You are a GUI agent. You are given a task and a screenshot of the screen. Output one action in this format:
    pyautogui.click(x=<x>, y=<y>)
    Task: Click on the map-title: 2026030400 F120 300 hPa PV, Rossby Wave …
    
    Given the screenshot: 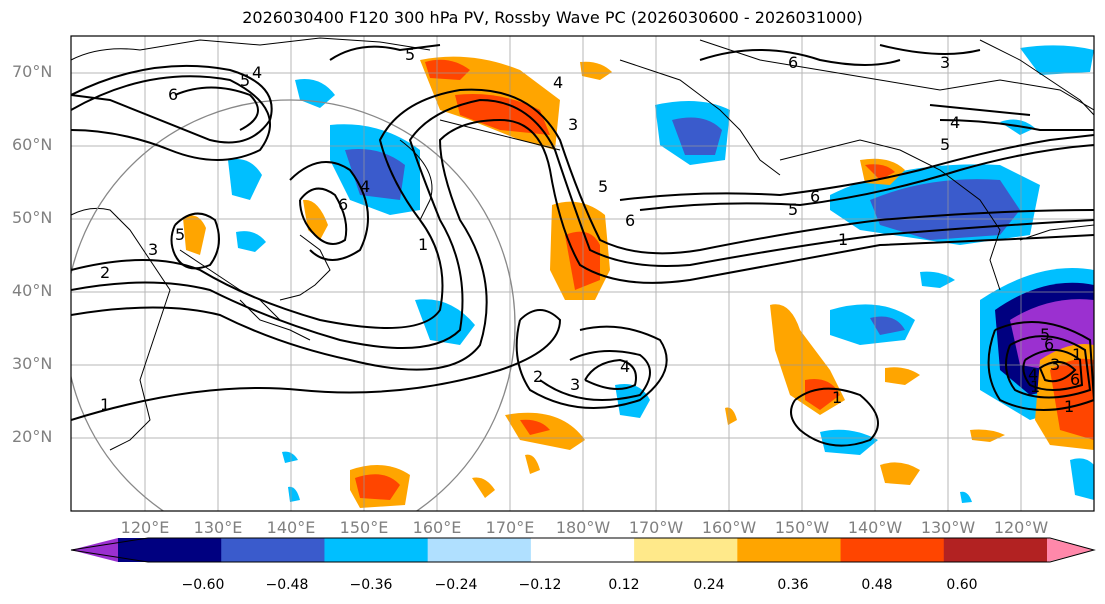 What is the action you would take?
    pyautogui.click(x=552, y=17)
    